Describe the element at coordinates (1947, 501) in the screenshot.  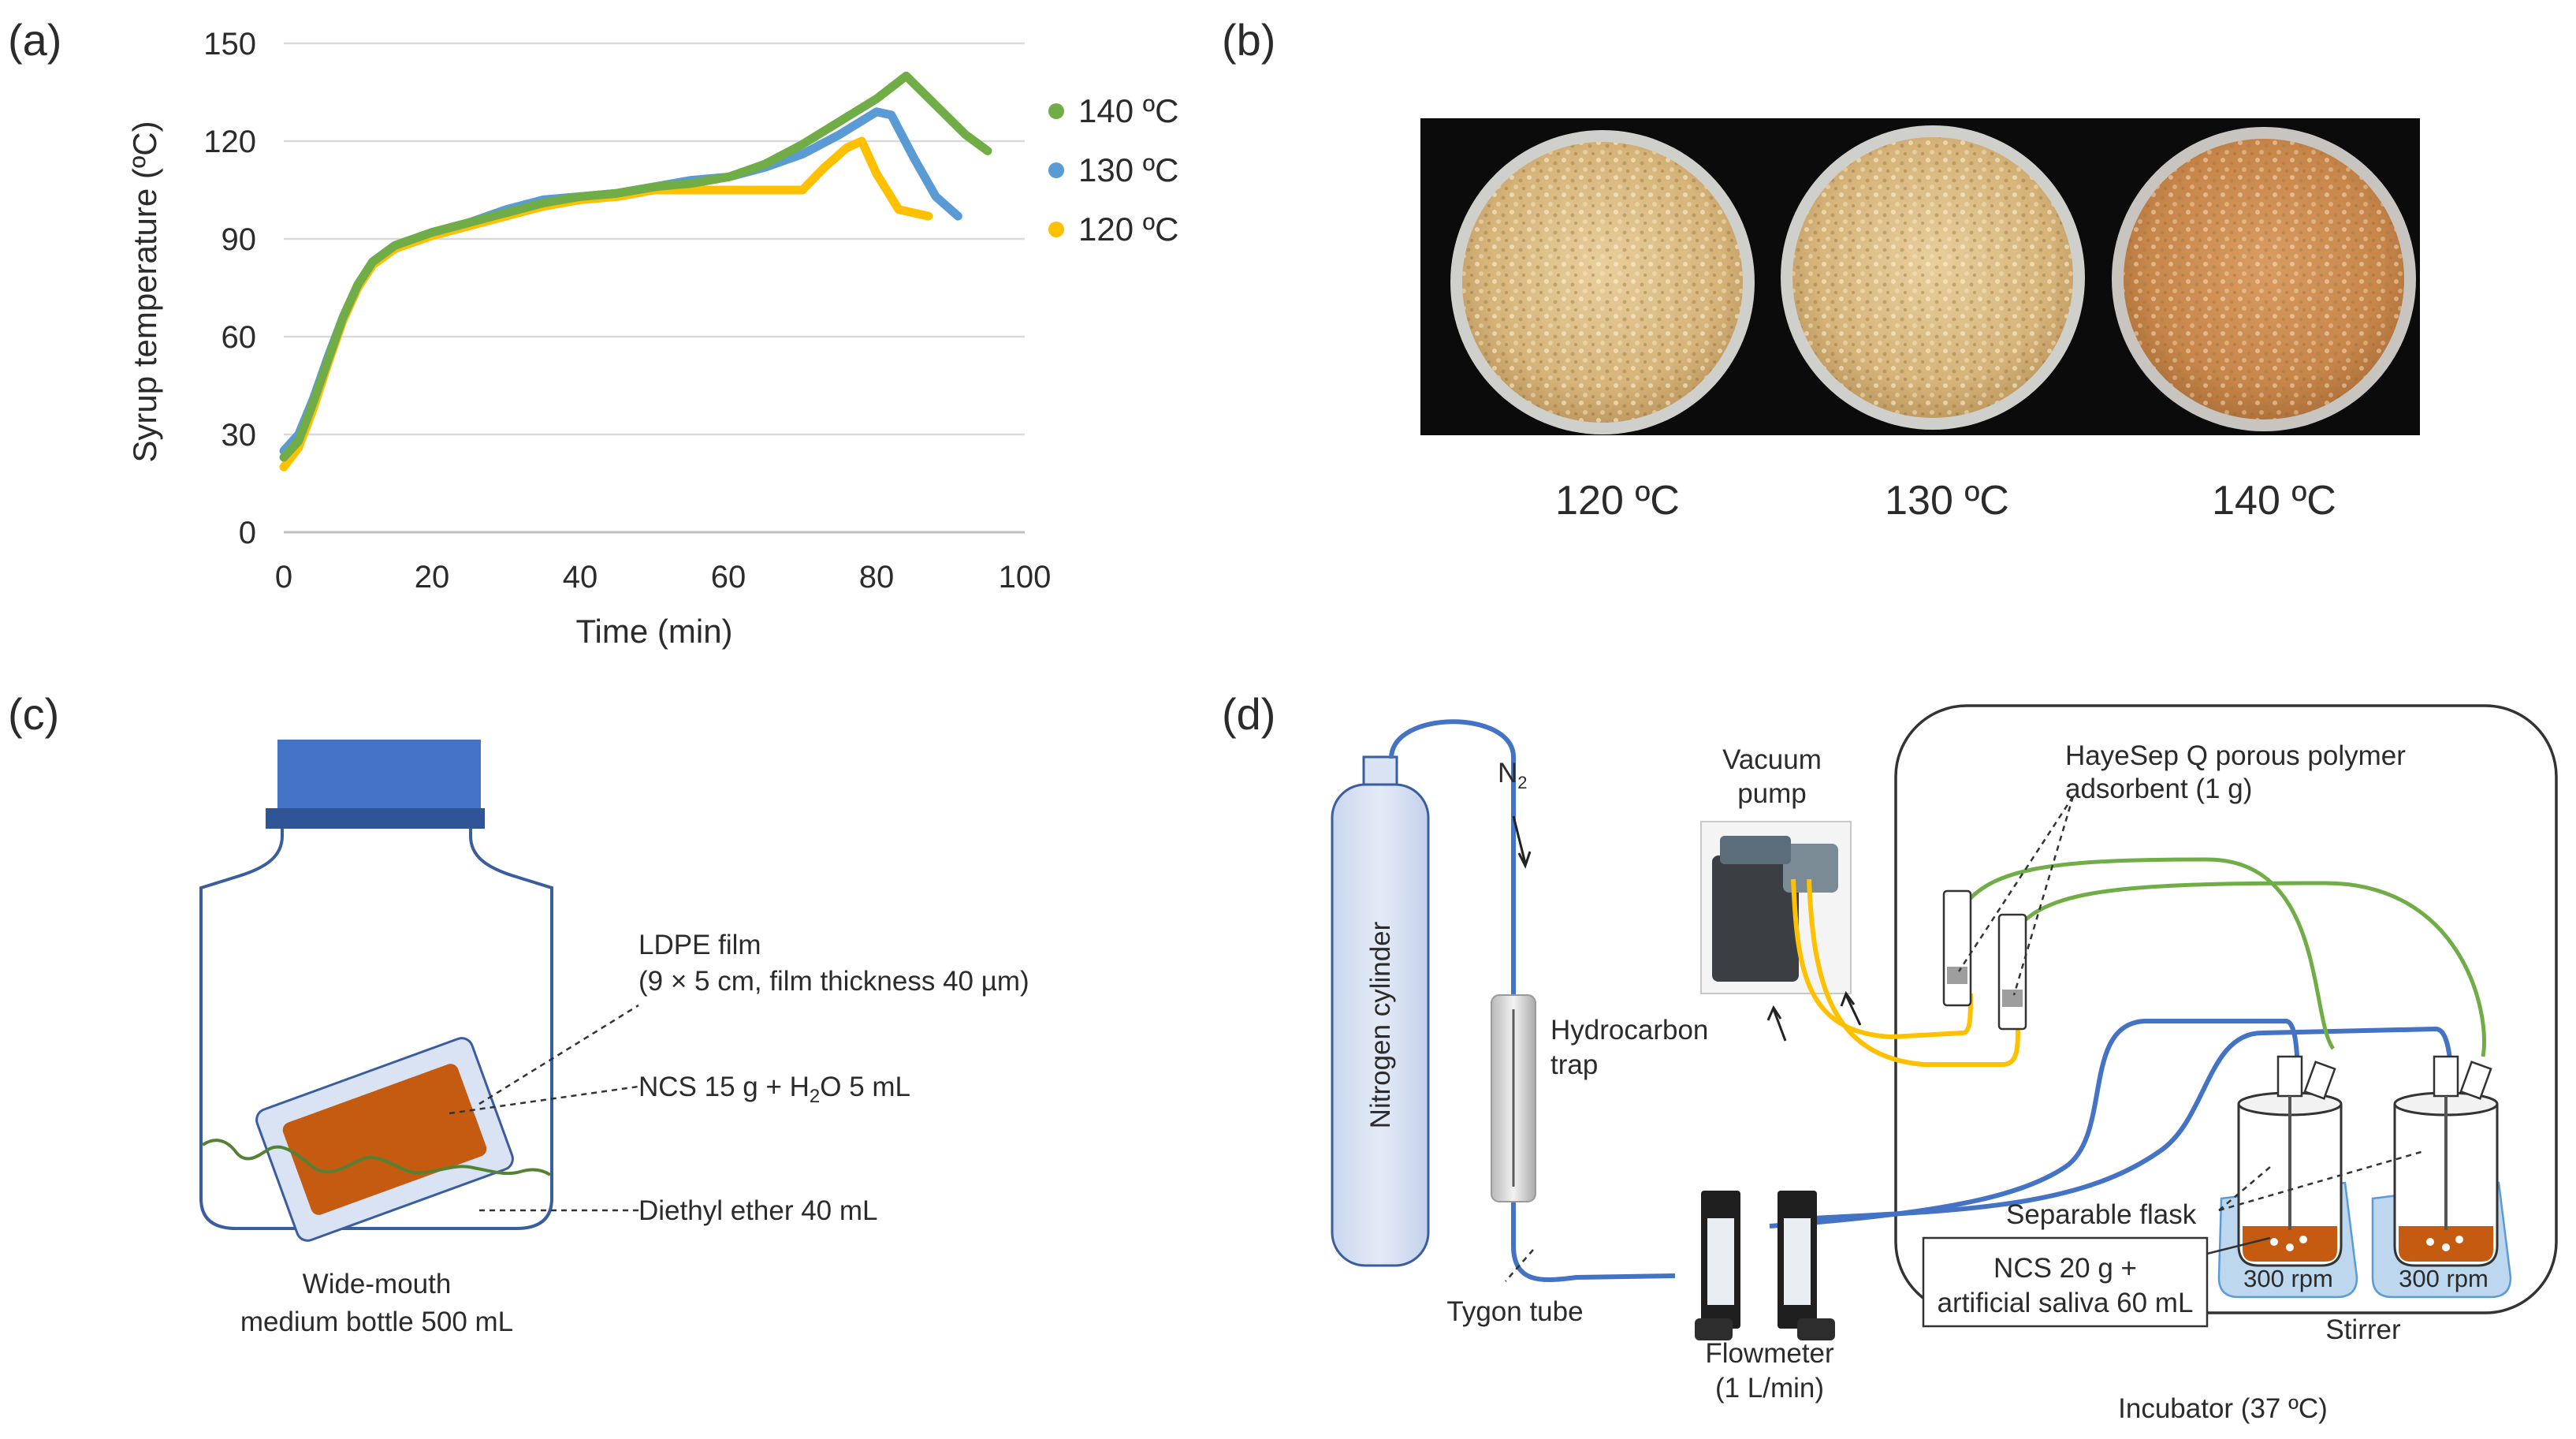
I see `photo-label-130: 130 ºC` at that location.